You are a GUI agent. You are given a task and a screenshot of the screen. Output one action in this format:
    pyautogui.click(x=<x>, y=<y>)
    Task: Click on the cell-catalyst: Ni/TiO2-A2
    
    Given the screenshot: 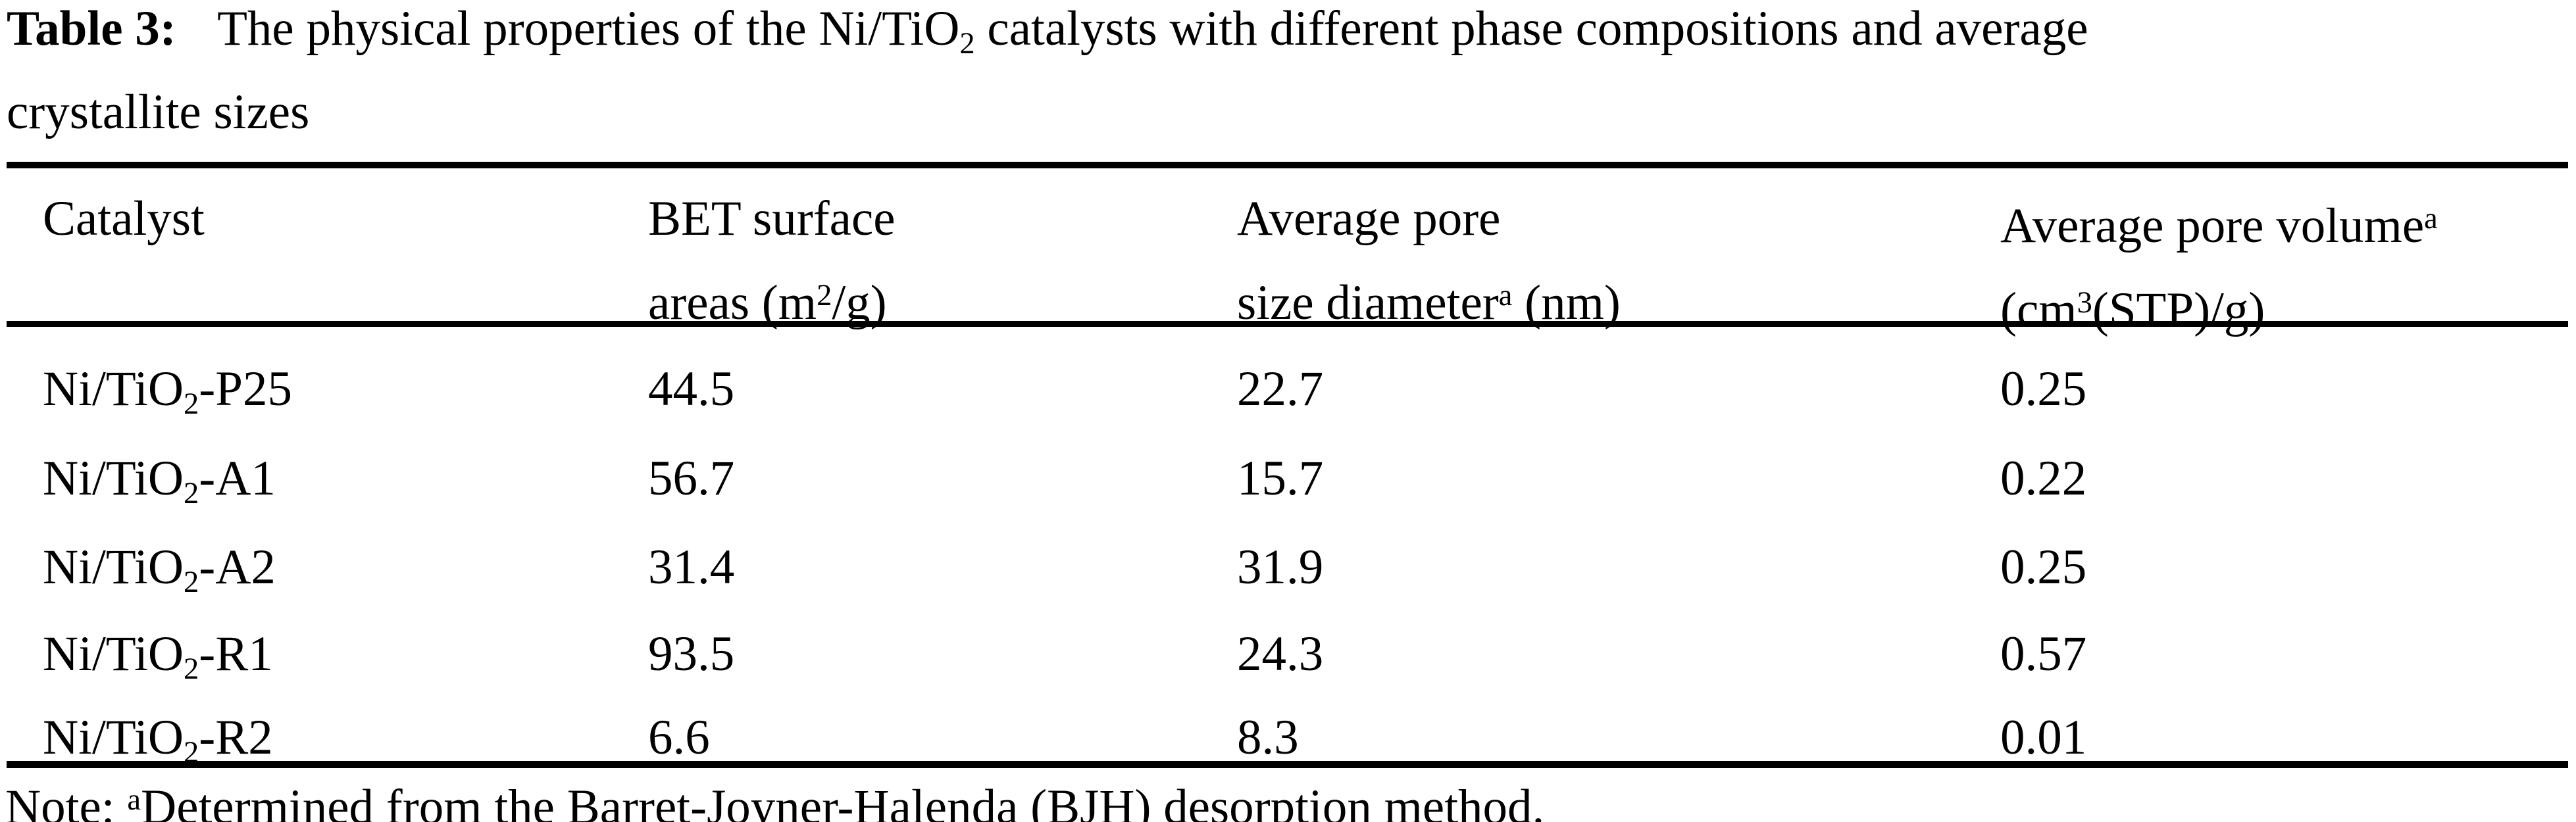 What is the action you would take?
    pyautogui.click(x=159, y=575)
    